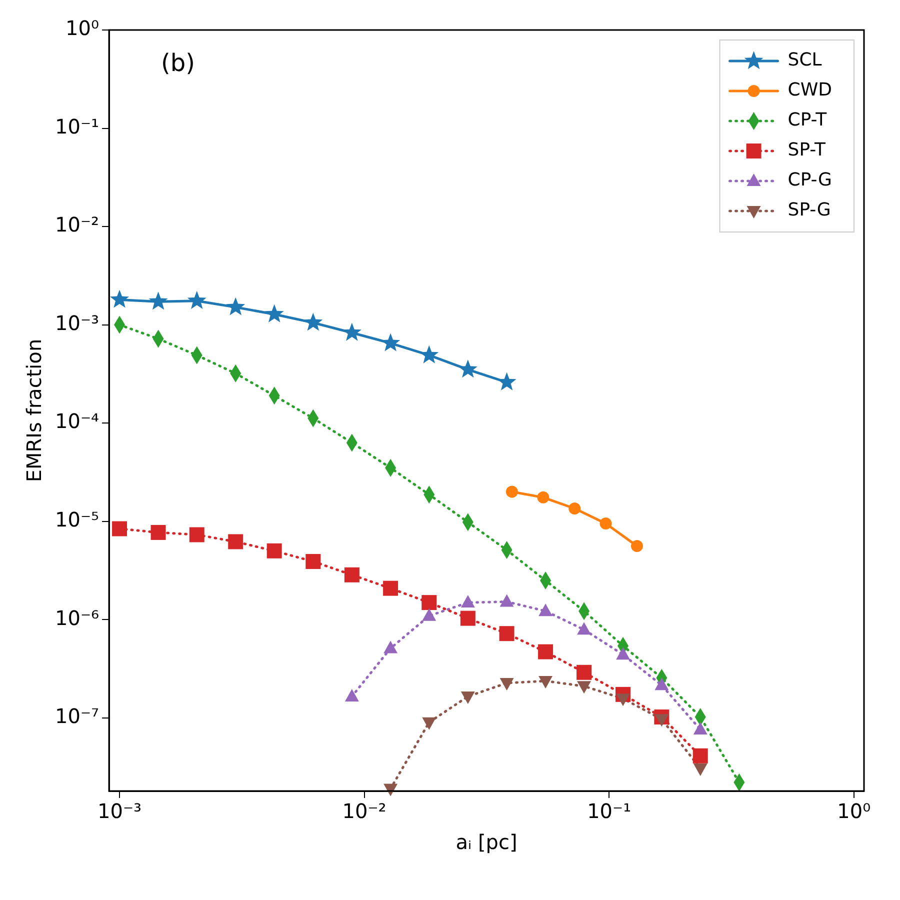 The width and height of the screenshot is (900, 900). I want to click on legend-label: CWD, so click(810, 90).